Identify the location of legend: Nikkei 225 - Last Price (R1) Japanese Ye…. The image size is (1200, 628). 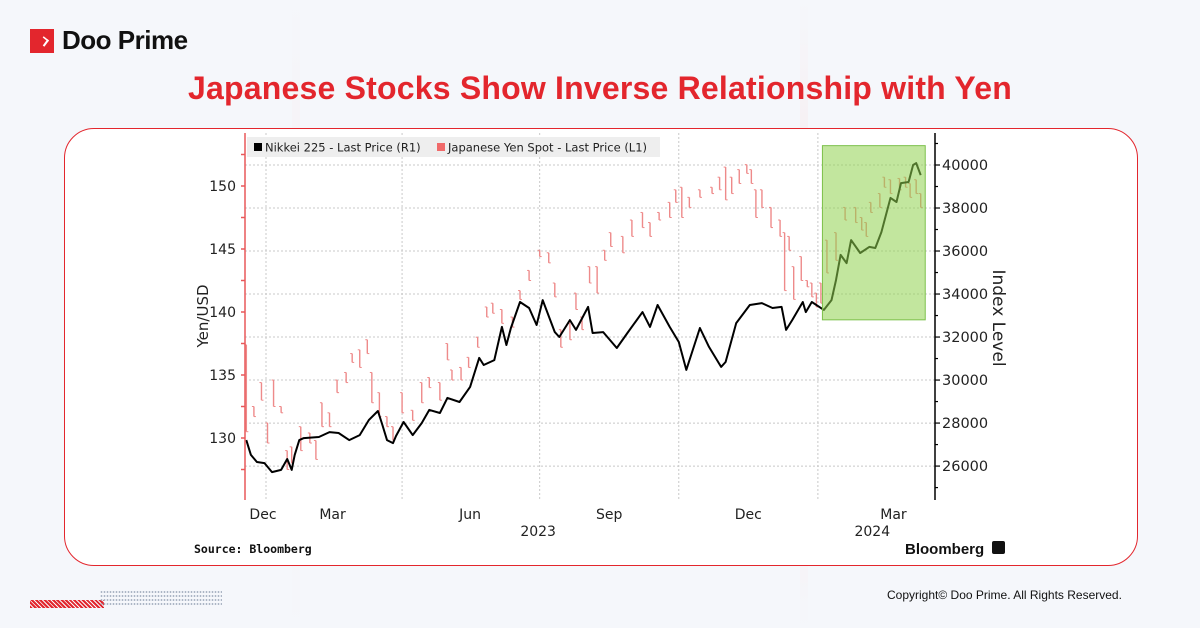
(453, 147).